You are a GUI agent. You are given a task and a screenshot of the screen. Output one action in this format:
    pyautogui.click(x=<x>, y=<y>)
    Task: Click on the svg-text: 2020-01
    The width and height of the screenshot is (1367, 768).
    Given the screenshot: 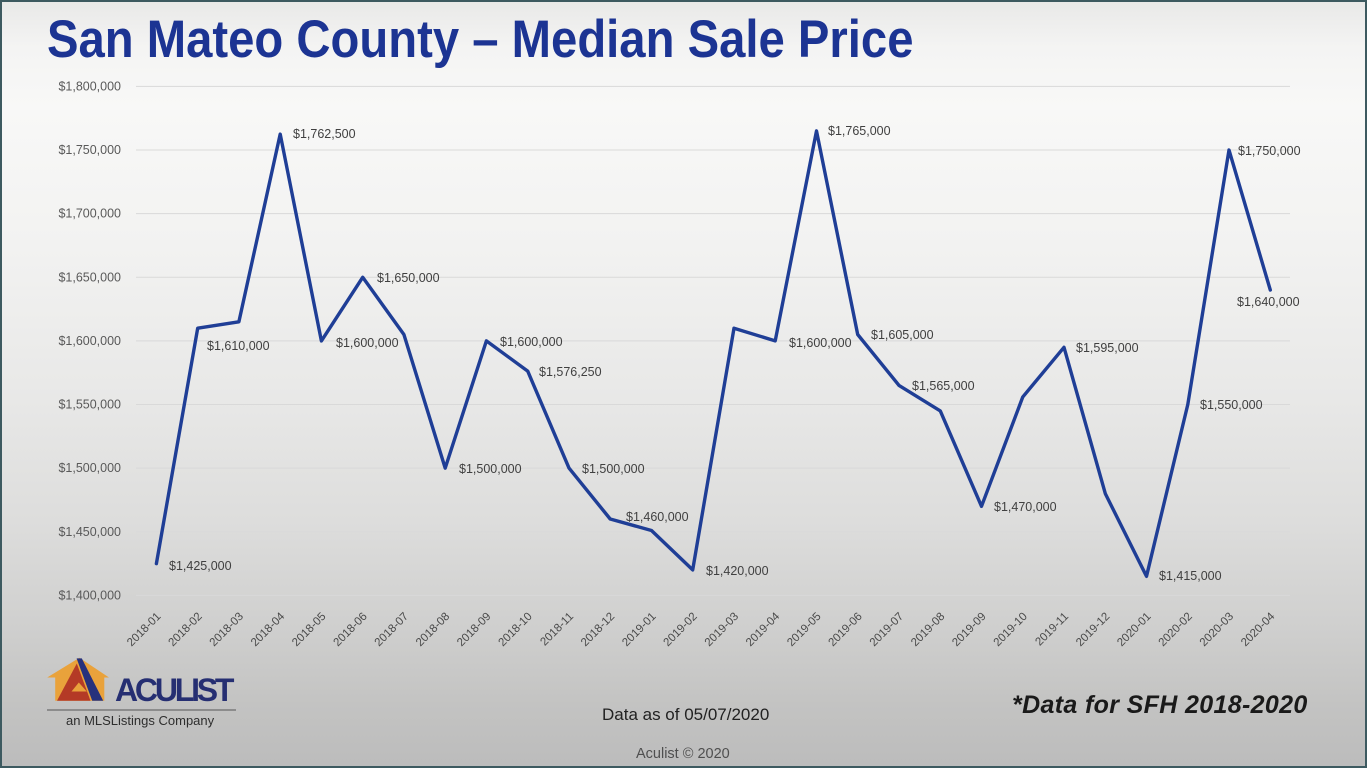 What is the action you would take?
    pyautogui.click(x=1134, y=630)
    